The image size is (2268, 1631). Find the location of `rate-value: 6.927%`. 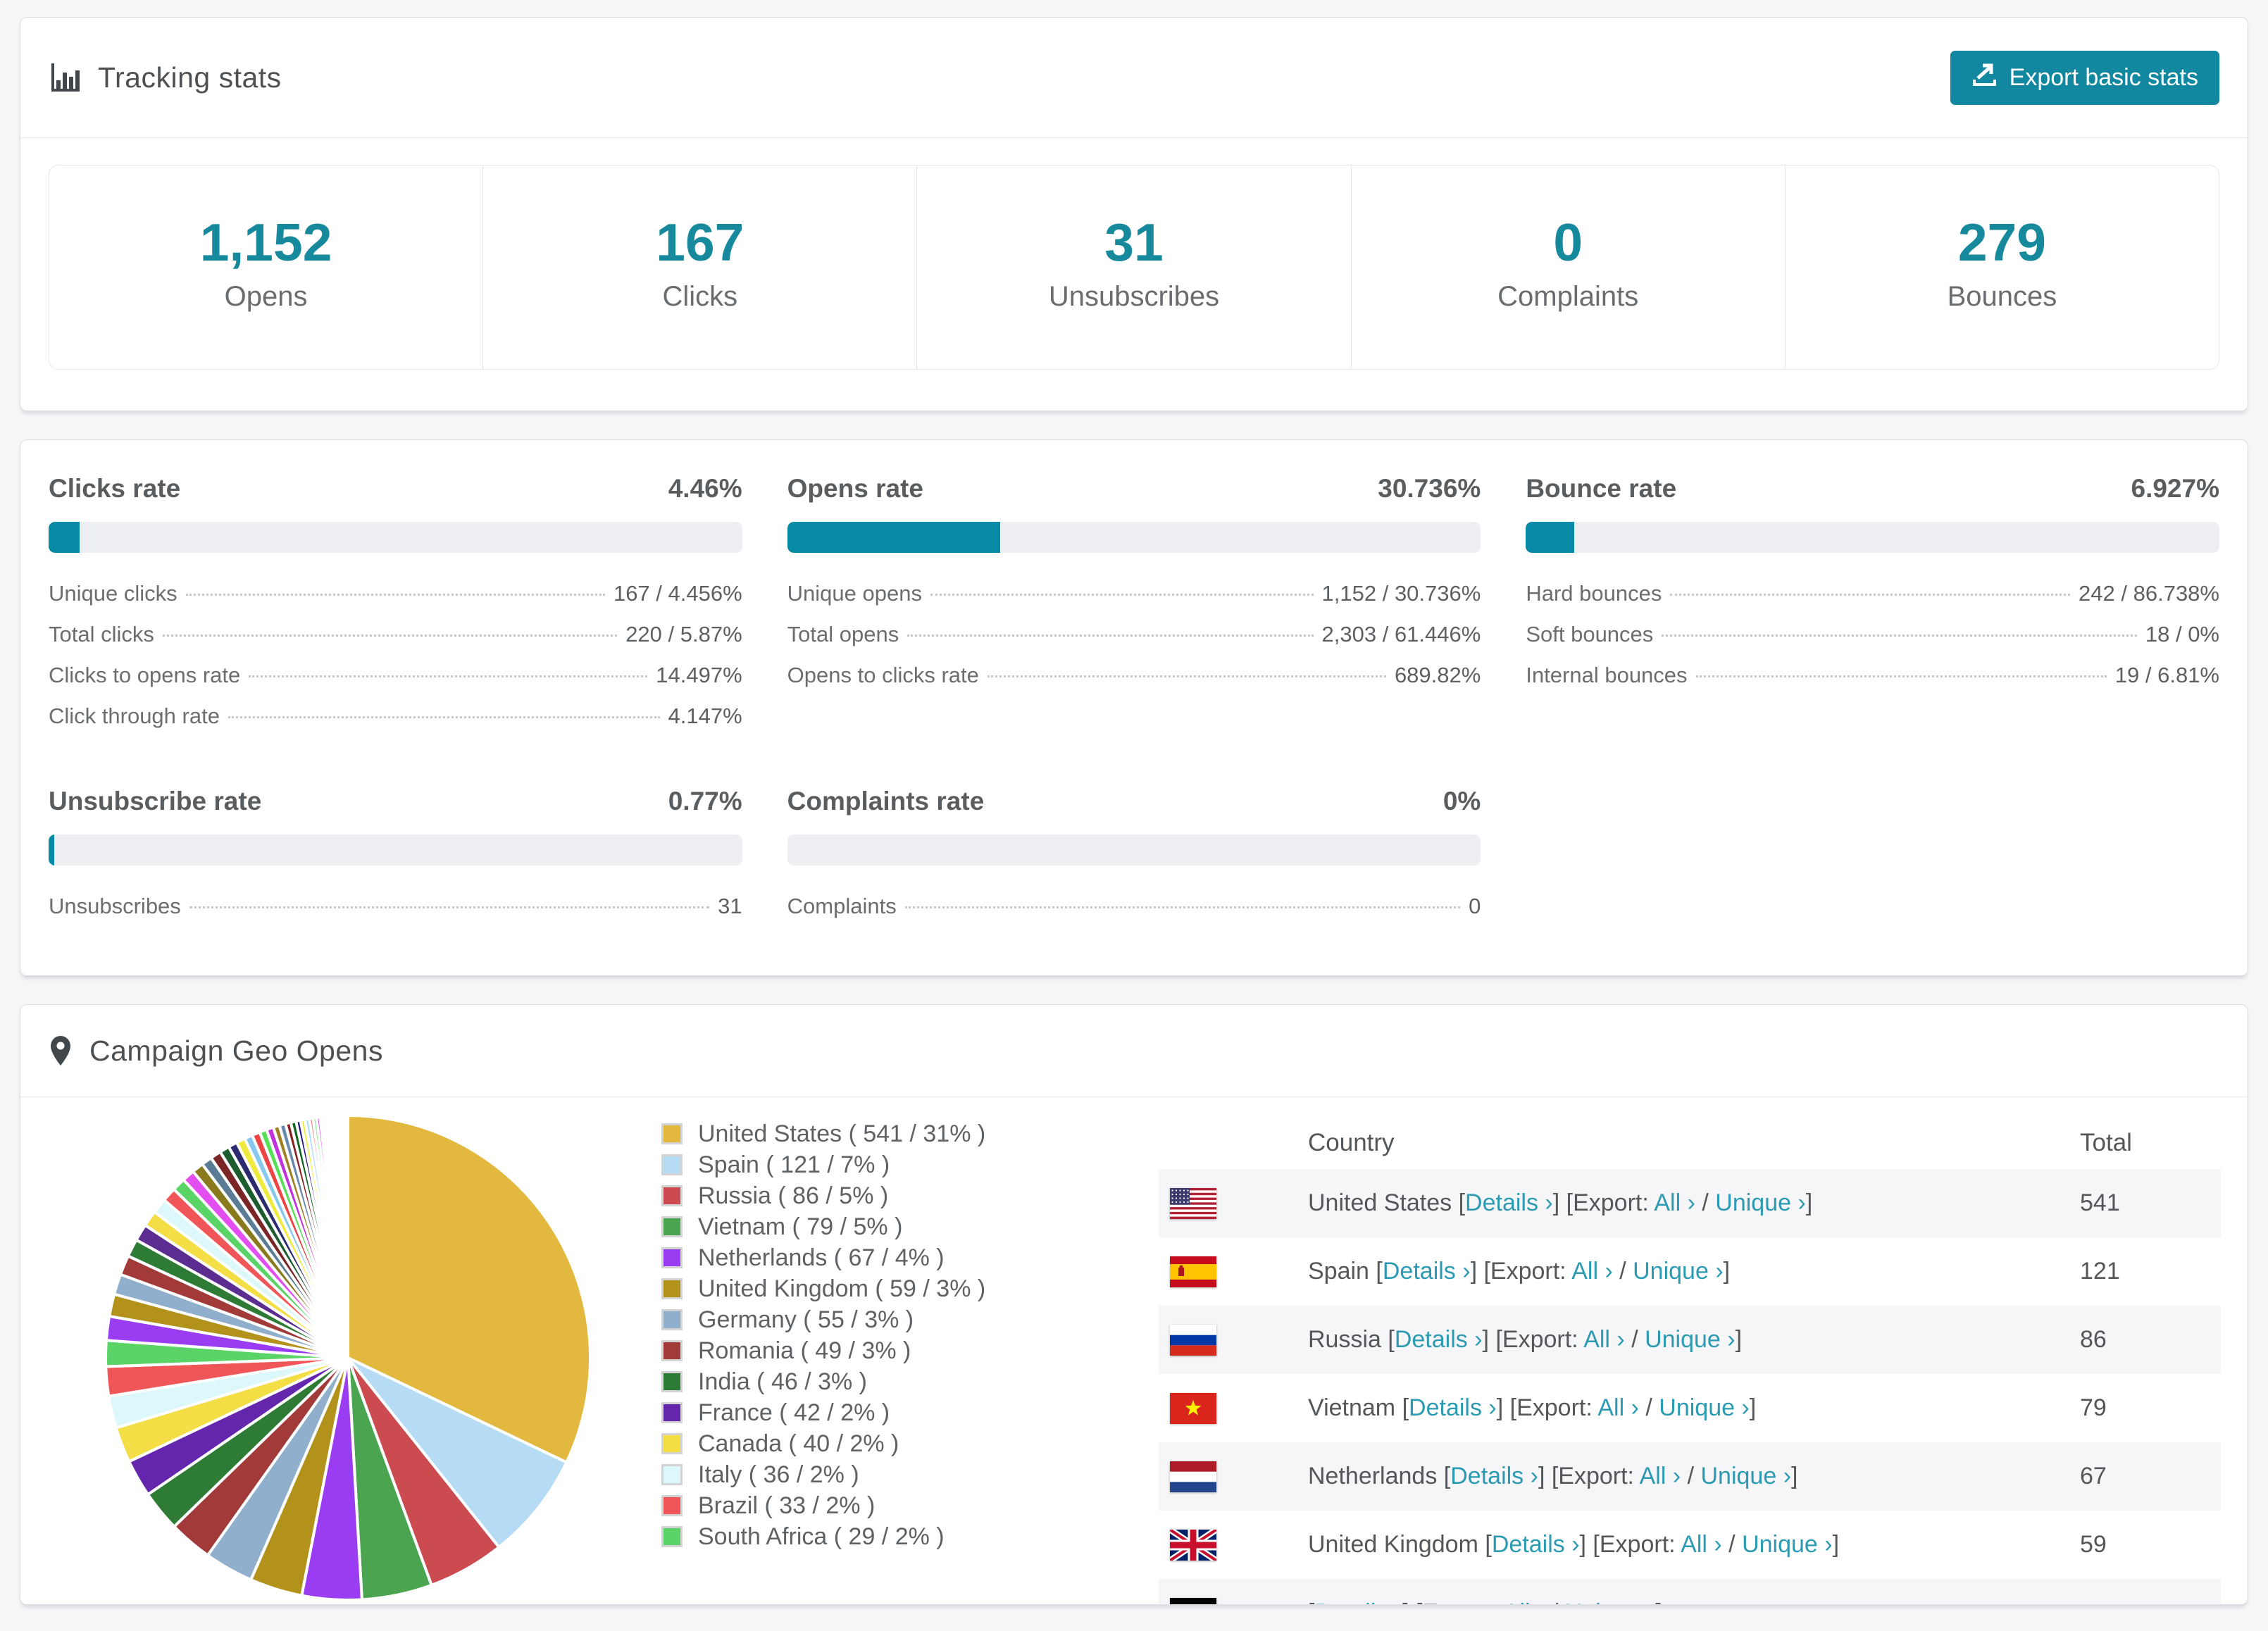

rate-value: 6.927% is located at coordinates (2176, 489).